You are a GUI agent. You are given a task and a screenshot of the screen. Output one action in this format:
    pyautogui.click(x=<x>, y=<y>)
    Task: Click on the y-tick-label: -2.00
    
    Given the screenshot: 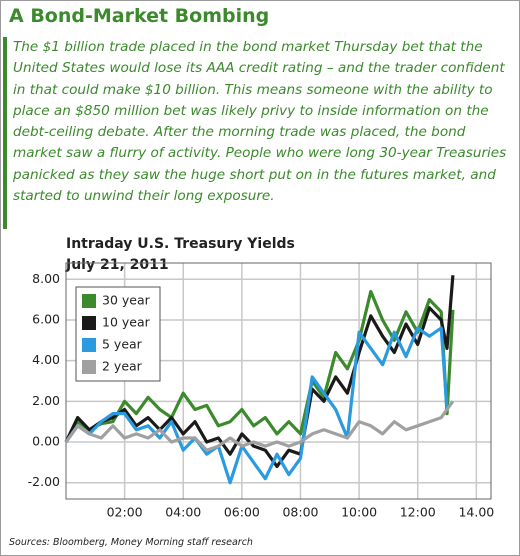 What is the action you would take?
    pyautogui.click(x=44, y=481)
    